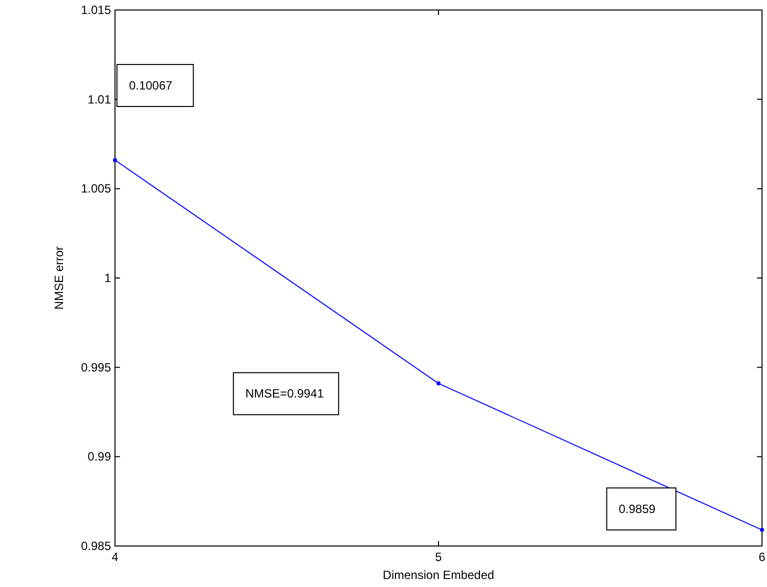  I want to click on annotation: 0.9859, so click(637, 509).